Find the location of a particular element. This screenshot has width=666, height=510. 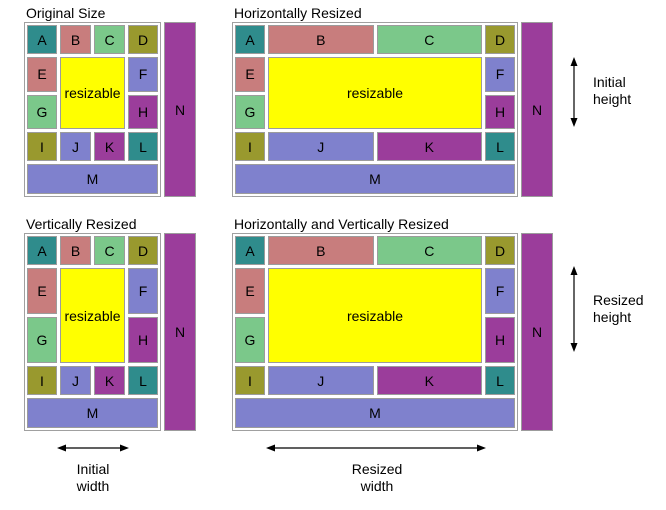

initial-width-arrow-icon is located at coordinates (93, 448).